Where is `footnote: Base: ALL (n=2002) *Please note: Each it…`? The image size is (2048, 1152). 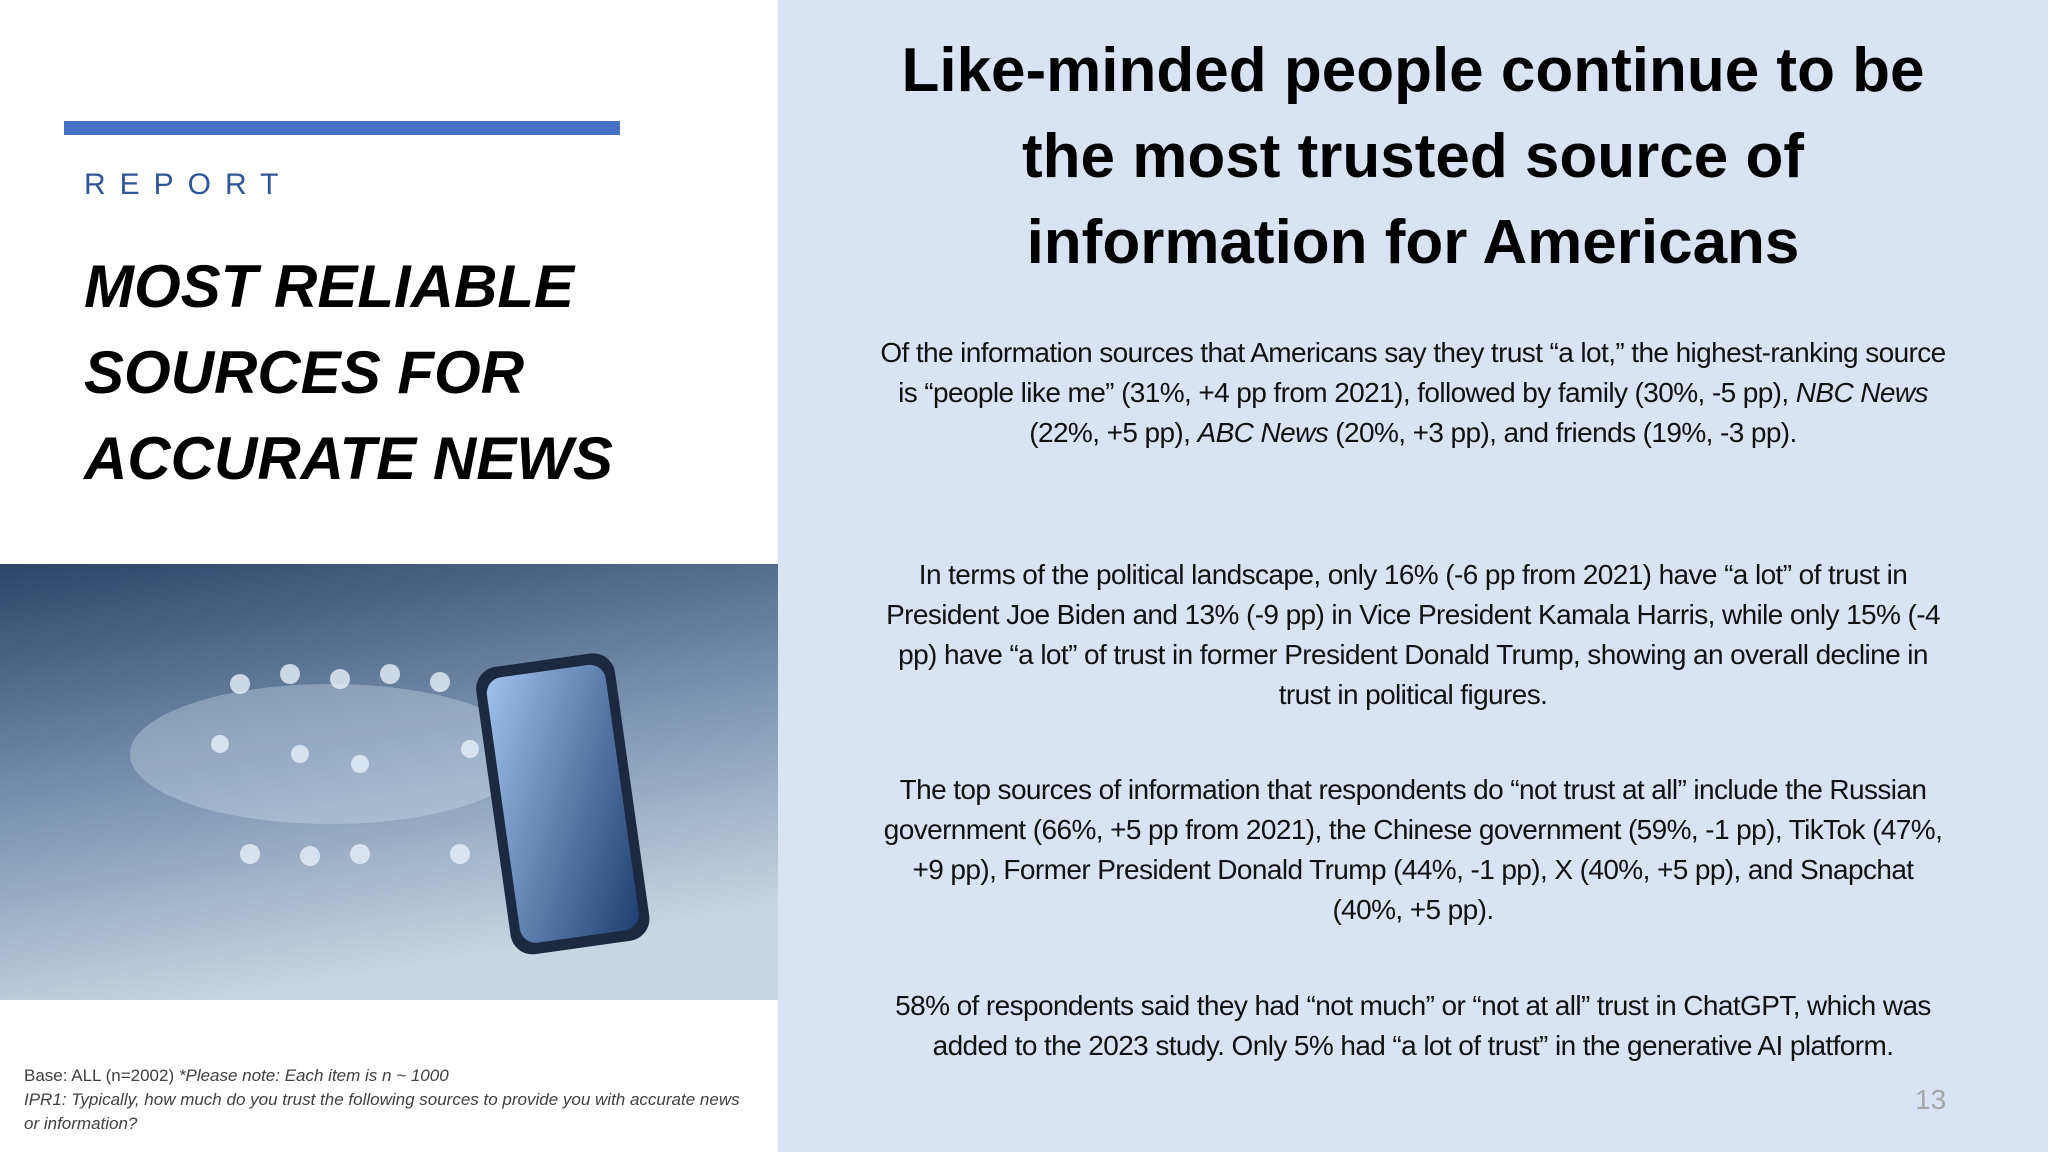
footnote: Base: ALL (n=2002) *Please note: Each it… is located at coordinates (384, 1100).